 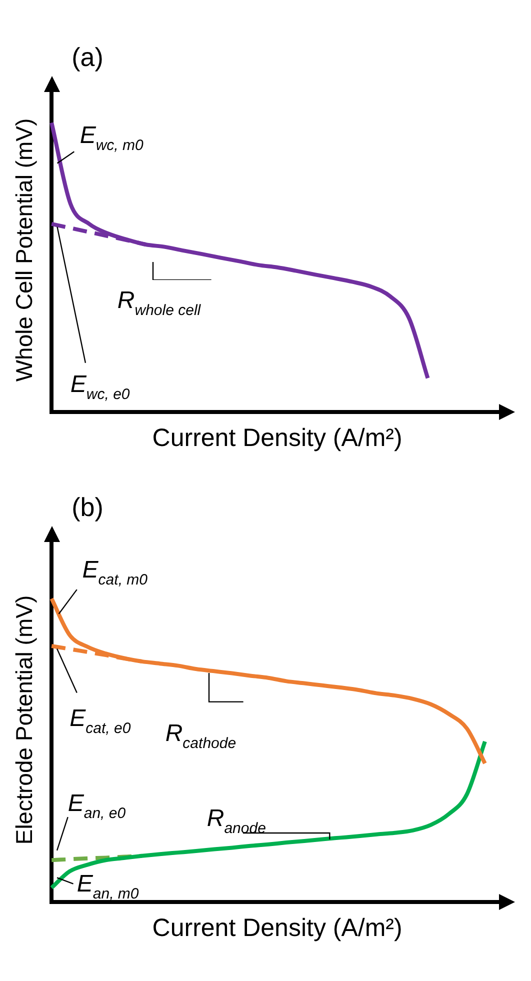 What do you see at coordinates (88, 507) in the screenshot?
I see `chart-title: (b)` at bounding box center [88, 507].